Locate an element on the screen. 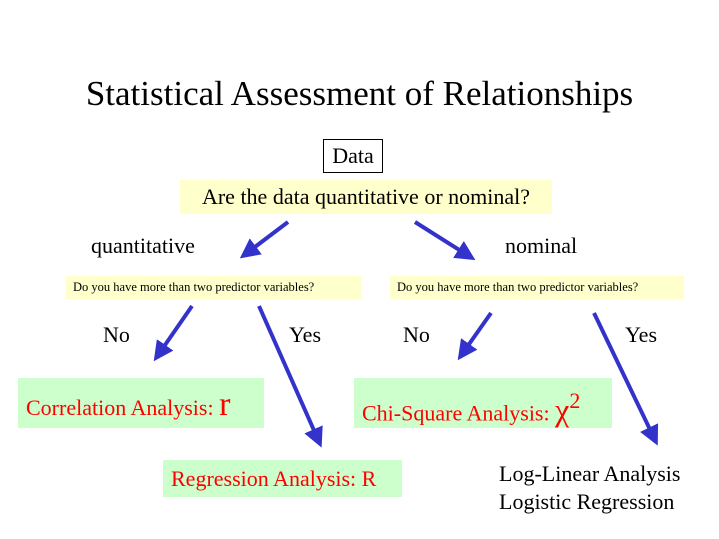 Image resolution: width=719 pixels, height=539 pixels. quant-no-label: No is located at coordinates (116, 334).